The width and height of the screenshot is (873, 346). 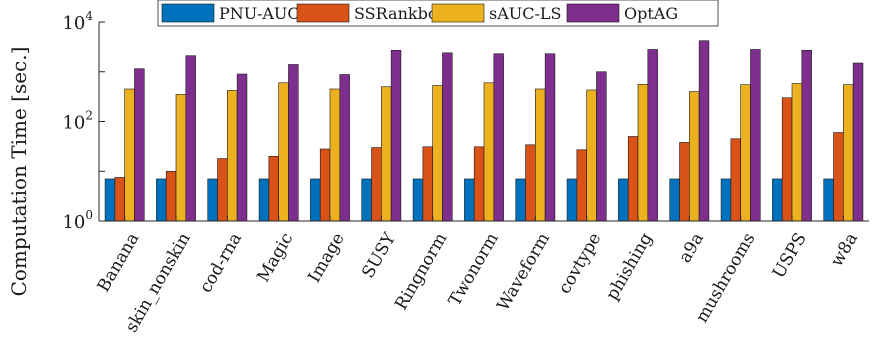 What do you see at coordinates (523, 272) in the screenshot?
I see `x-tick-label-waveform: Waveform` at bounding box center [523, 272].